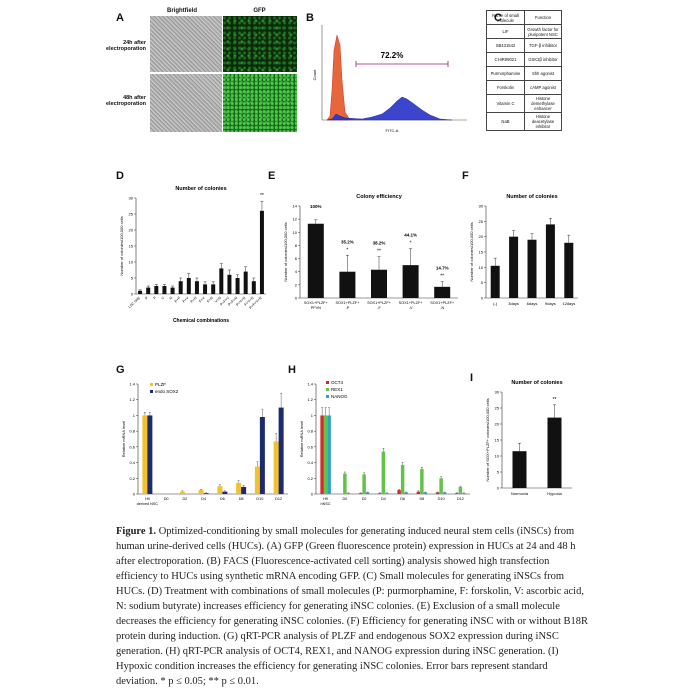 This screenshot has width=680, height=698. I want to click on table-row: LIF Growth factor for pluripotent NSC, so click(524, 31).